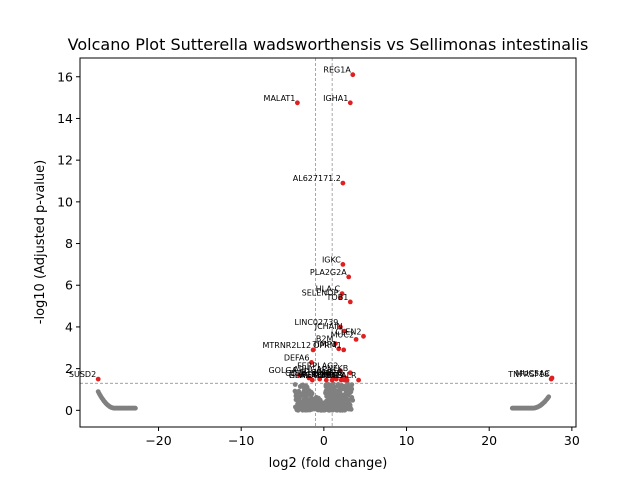 The height and width of the screenshot is (480, 640). What do you see at coordinates (489, 440) in the screenshot?
I see `x-tick-label: 20` at bounding box center [489, 440].